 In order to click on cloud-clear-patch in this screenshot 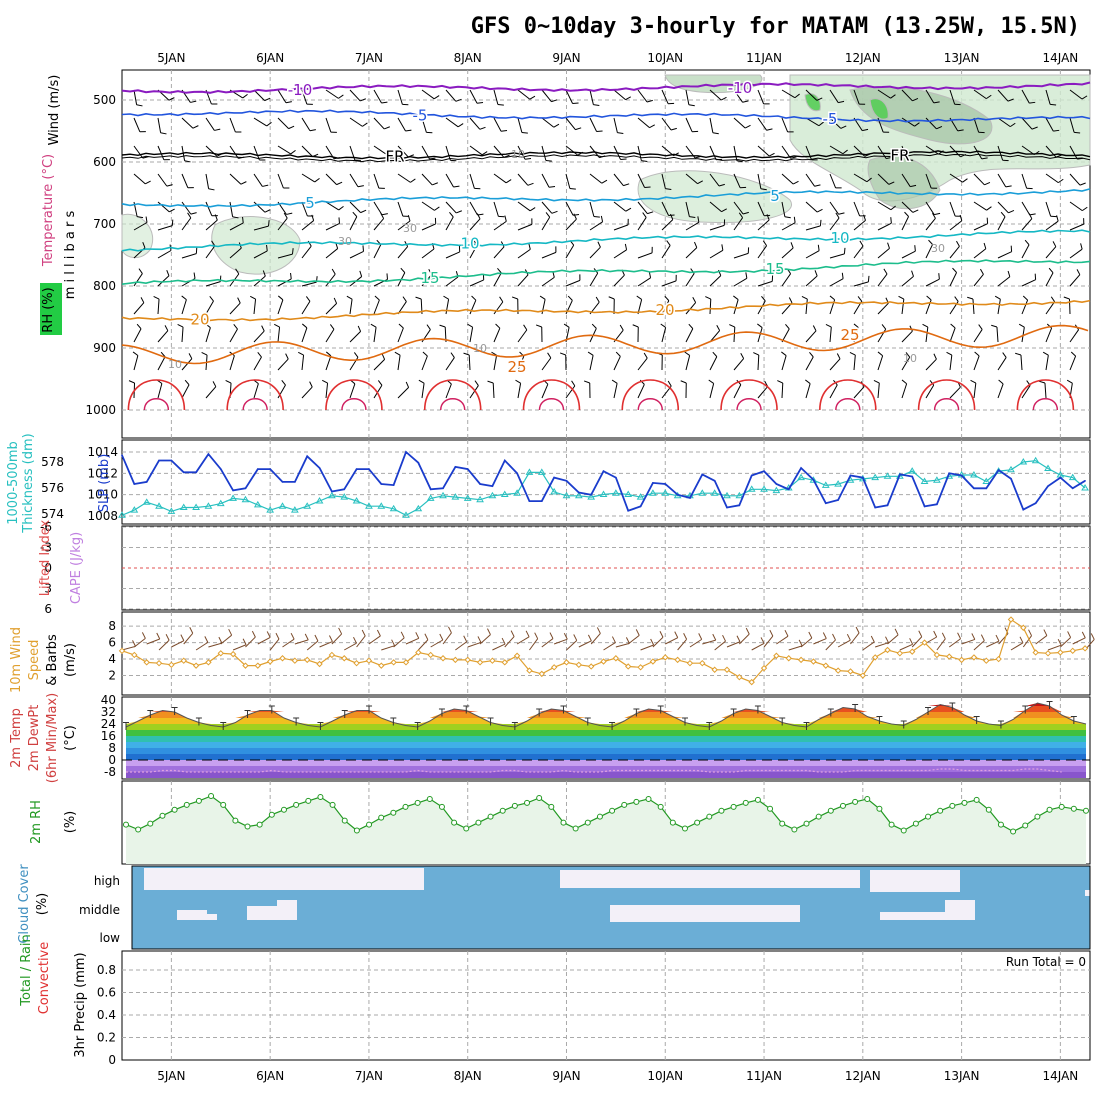, I will do `click(1087, 893)`.